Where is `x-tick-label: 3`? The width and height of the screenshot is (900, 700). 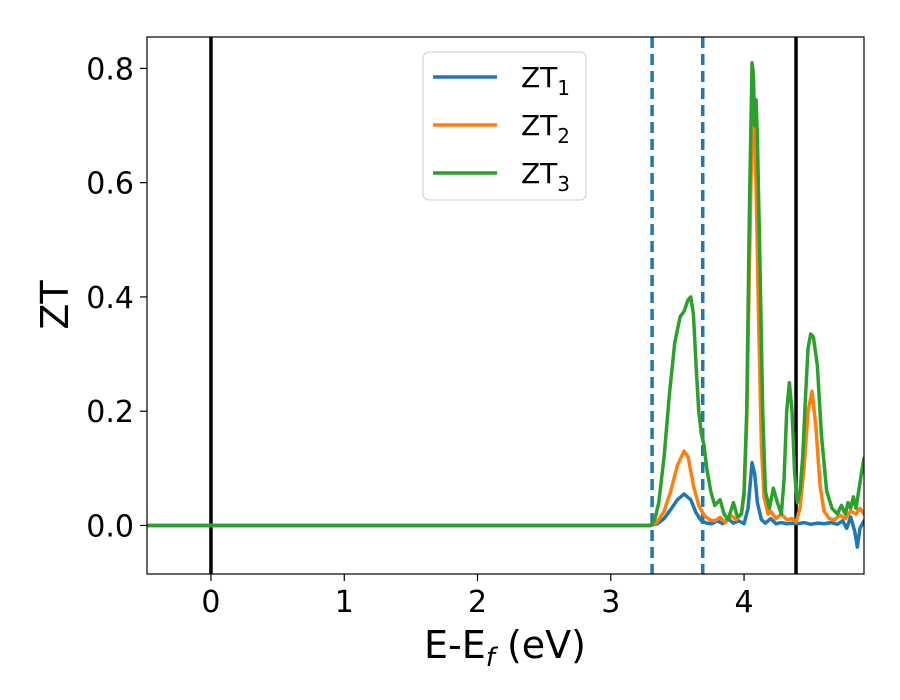
x-tick-label: 3 is located at coordinates (610, 602).